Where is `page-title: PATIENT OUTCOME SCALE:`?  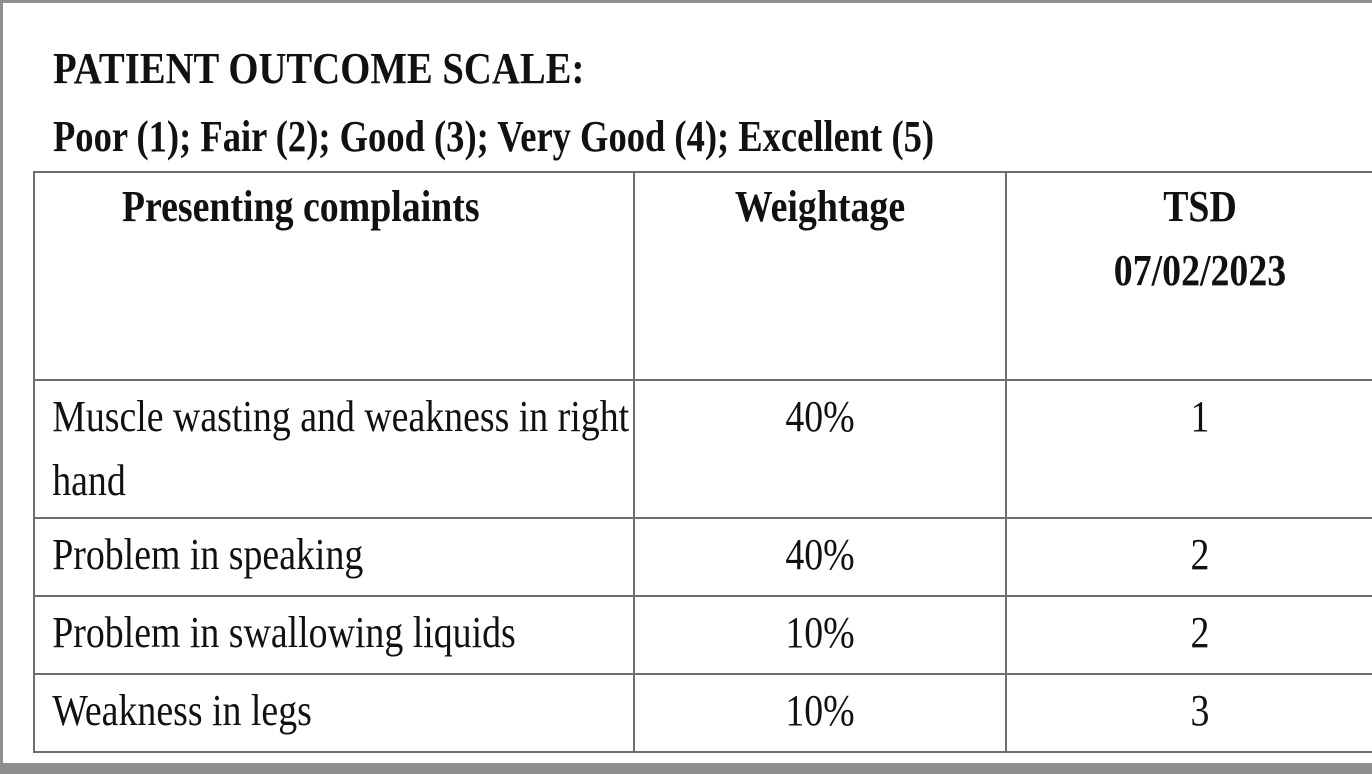 page-title: PATIENT OUTCOME SCALE: is located at coordinates (319, 68).